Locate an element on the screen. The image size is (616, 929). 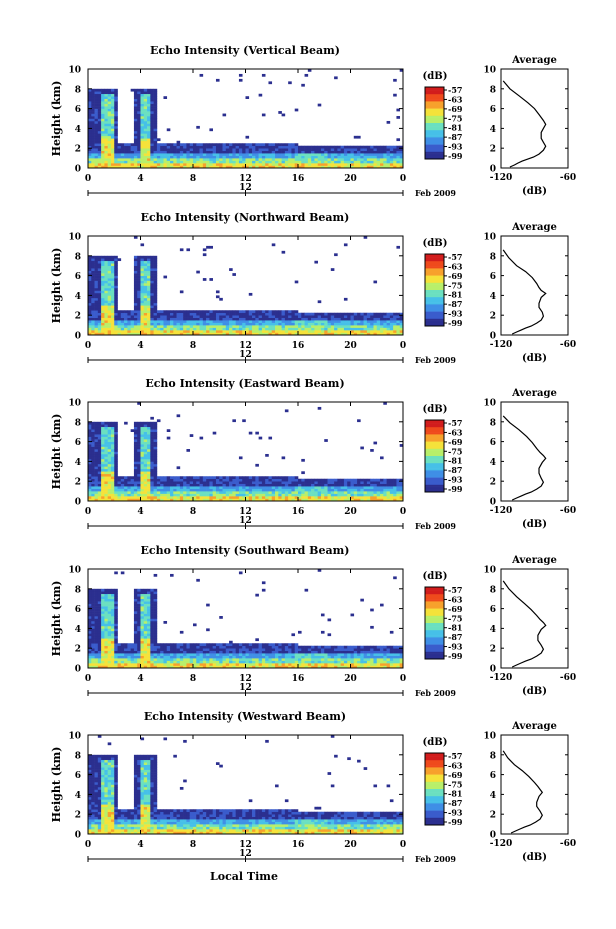
profile-y-tick-label: 2 is located at coordinates (493, 816).